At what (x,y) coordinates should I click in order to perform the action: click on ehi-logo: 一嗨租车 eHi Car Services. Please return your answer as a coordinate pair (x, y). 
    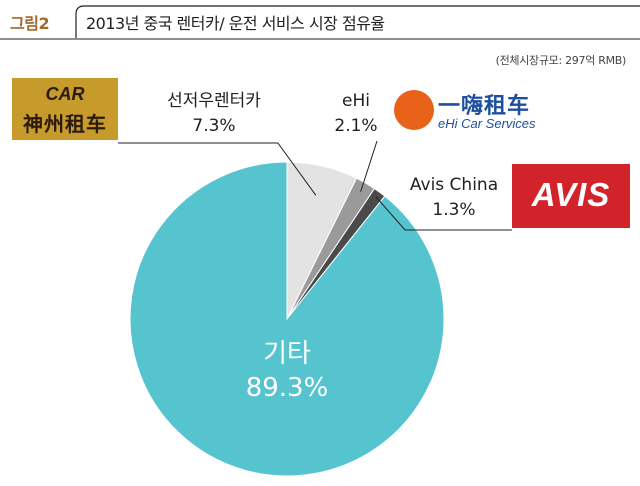
    Looking at the image, I should click on (474, 113).